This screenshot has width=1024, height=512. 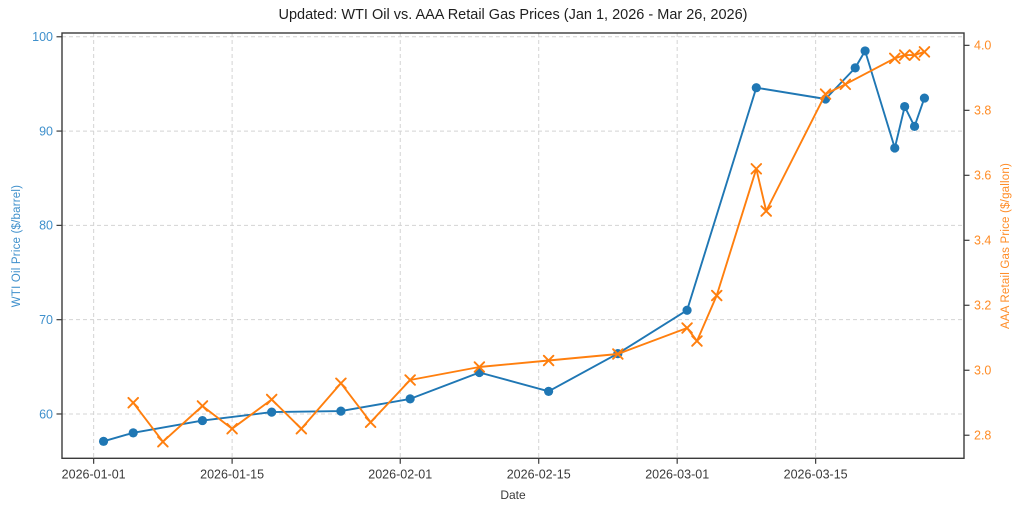 I want to click on x-tick-label: 2026-02-01, so click(x=400, y=474).